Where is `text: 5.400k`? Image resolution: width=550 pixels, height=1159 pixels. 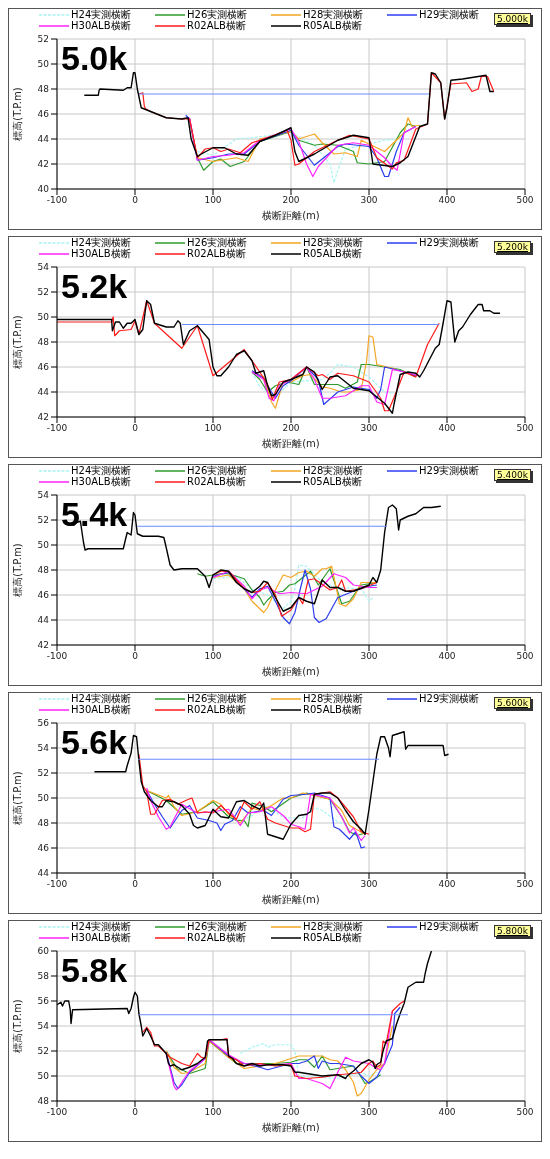
text: 5.400k is located at coordinates (512, 475).